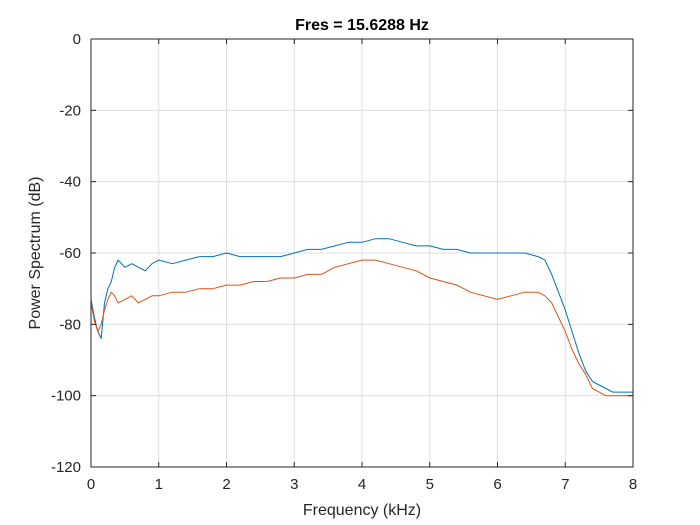 The image size is (700, 525). I want to click on x-tick-label: 6, so click(497, 484).